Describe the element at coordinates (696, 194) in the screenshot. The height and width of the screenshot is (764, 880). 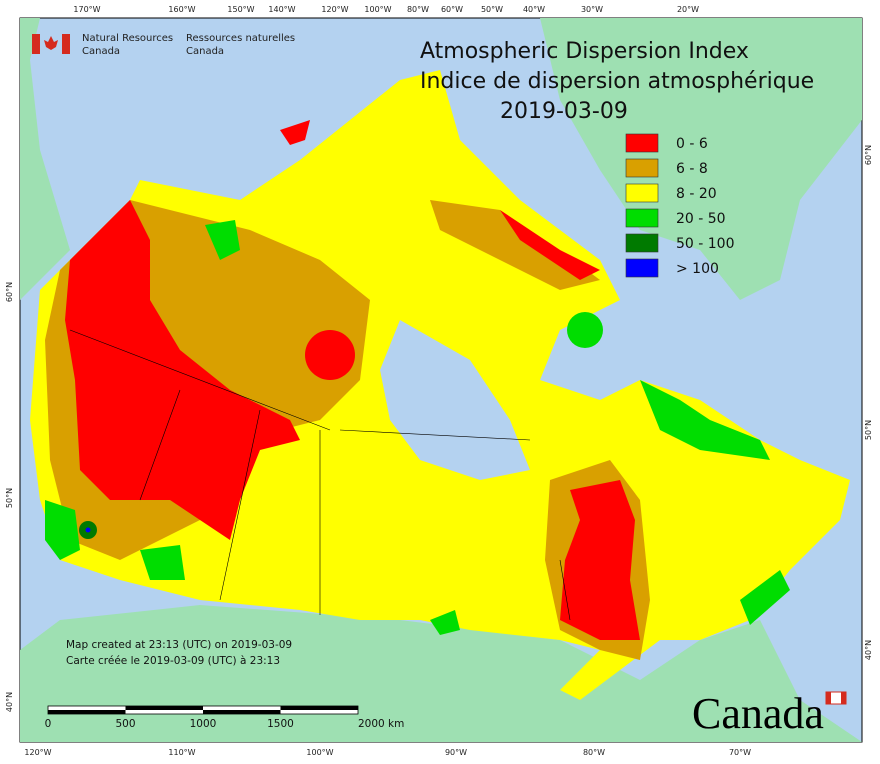
I see `legend-label: 8 - 20` at that location.